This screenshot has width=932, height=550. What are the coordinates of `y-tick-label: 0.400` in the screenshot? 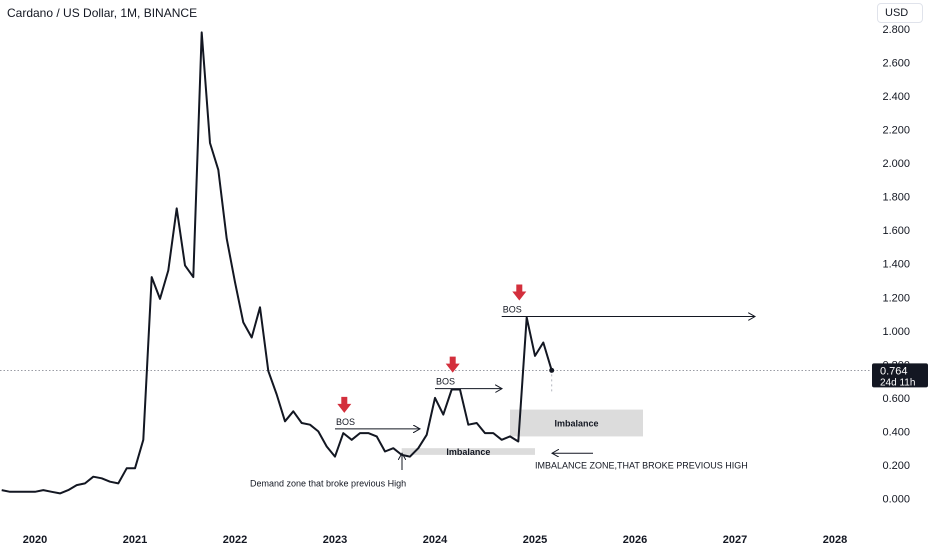 It's located at (896, 432).